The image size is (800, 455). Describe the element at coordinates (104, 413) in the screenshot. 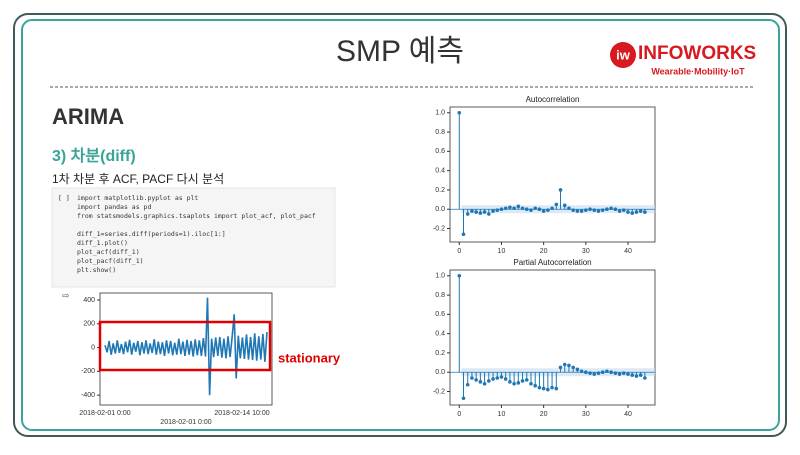

I see `x-tick-label: 2018-02-01 0:00` at that location.